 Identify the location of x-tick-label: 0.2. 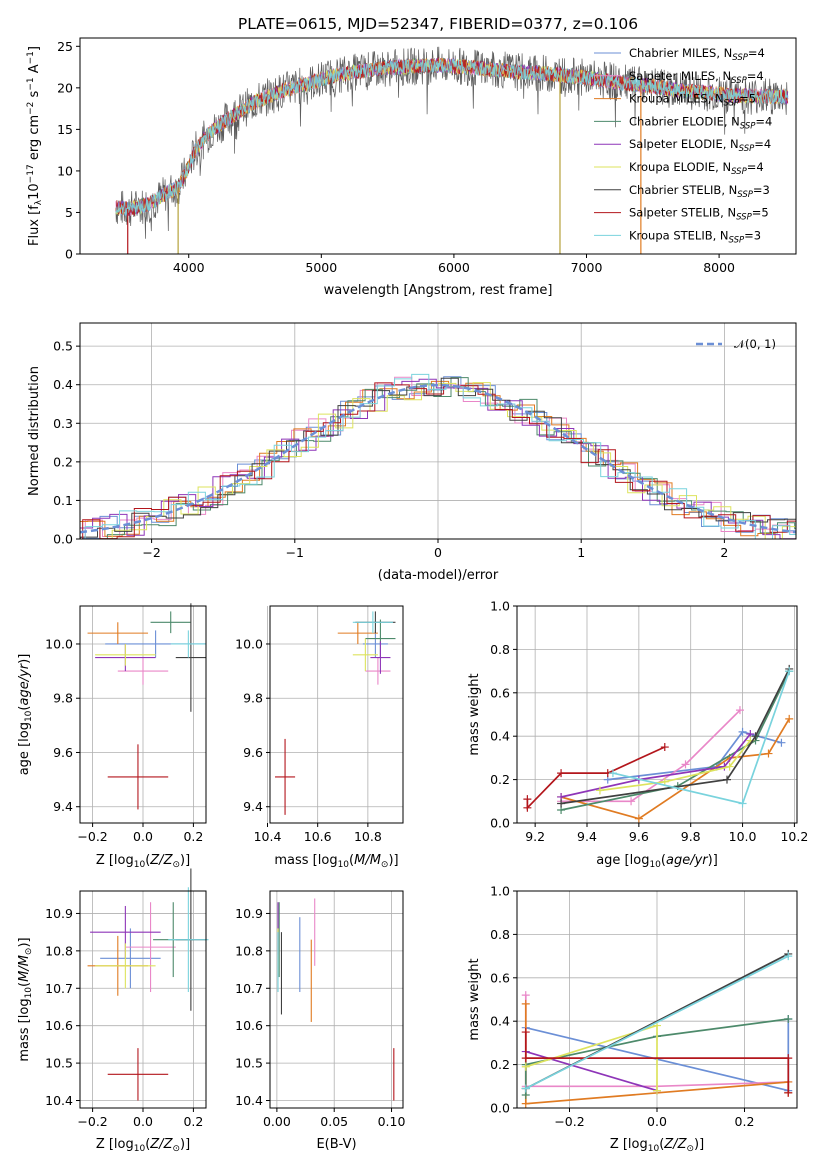
(193, 1121).